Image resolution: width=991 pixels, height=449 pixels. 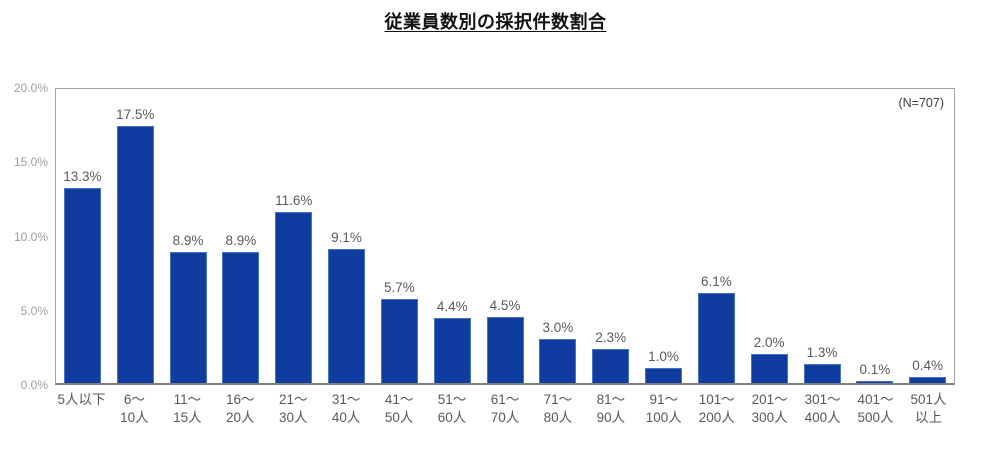 What do you see at coordinates (346, 409) in the screenshot?
I see `x-axis-label: 31～ 40人` at bounding box center [346, 409].